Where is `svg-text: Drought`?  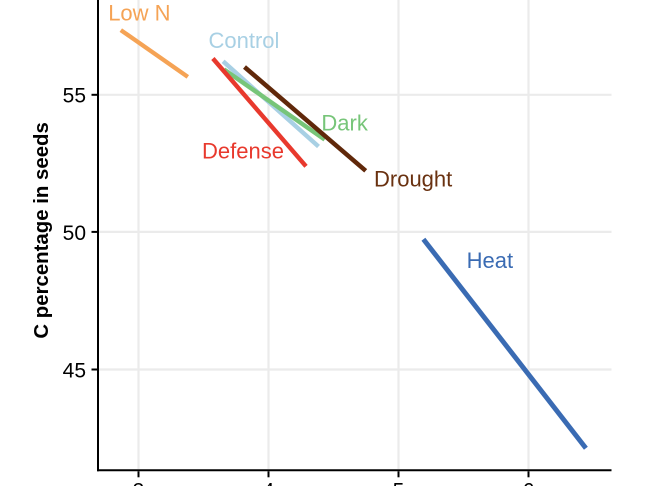
svg-text: Drought is located at coordinates (413, 179).